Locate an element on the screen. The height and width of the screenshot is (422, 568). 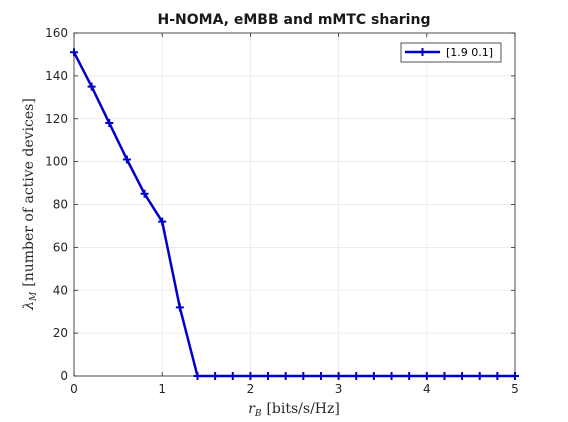
legend-box is located at coordinates (451, 52).